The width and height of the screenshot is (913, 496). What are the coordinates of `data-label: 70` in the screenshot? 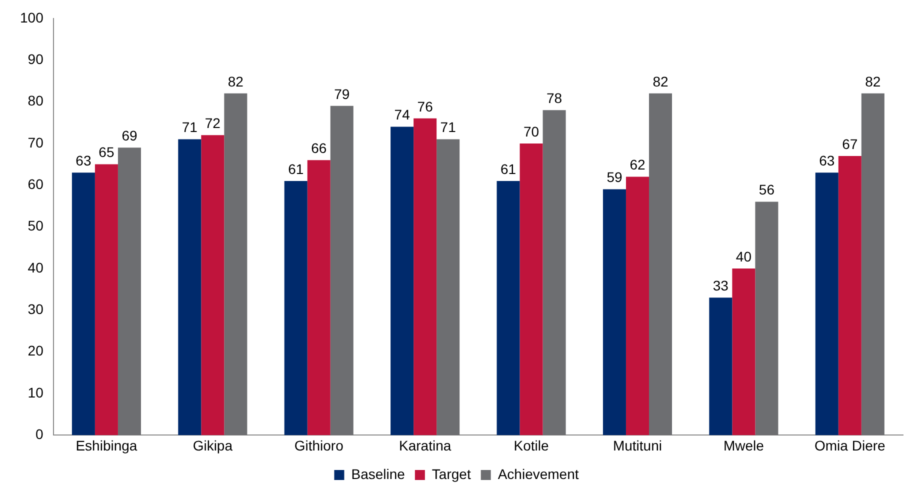 It's located at (531, 131).